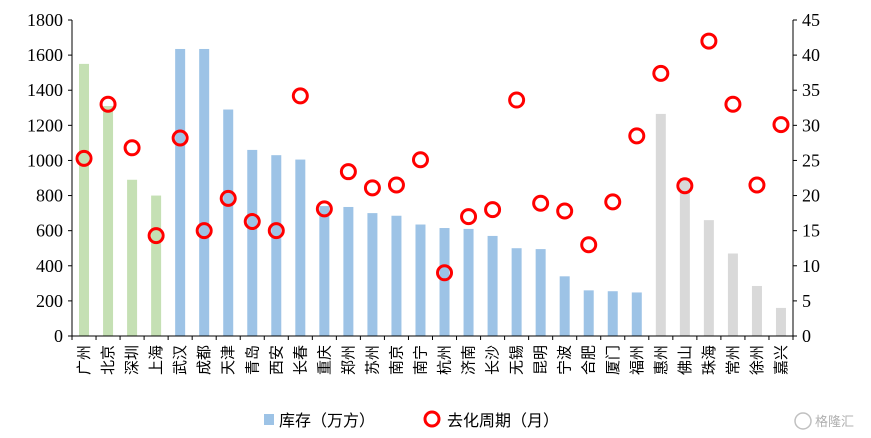 This screenshot has height=438, width=871. What do you see at coordinates (811, 125) in the screenshot?
I see `y-right-tick-label: 30` at bounding box center [811, 125].